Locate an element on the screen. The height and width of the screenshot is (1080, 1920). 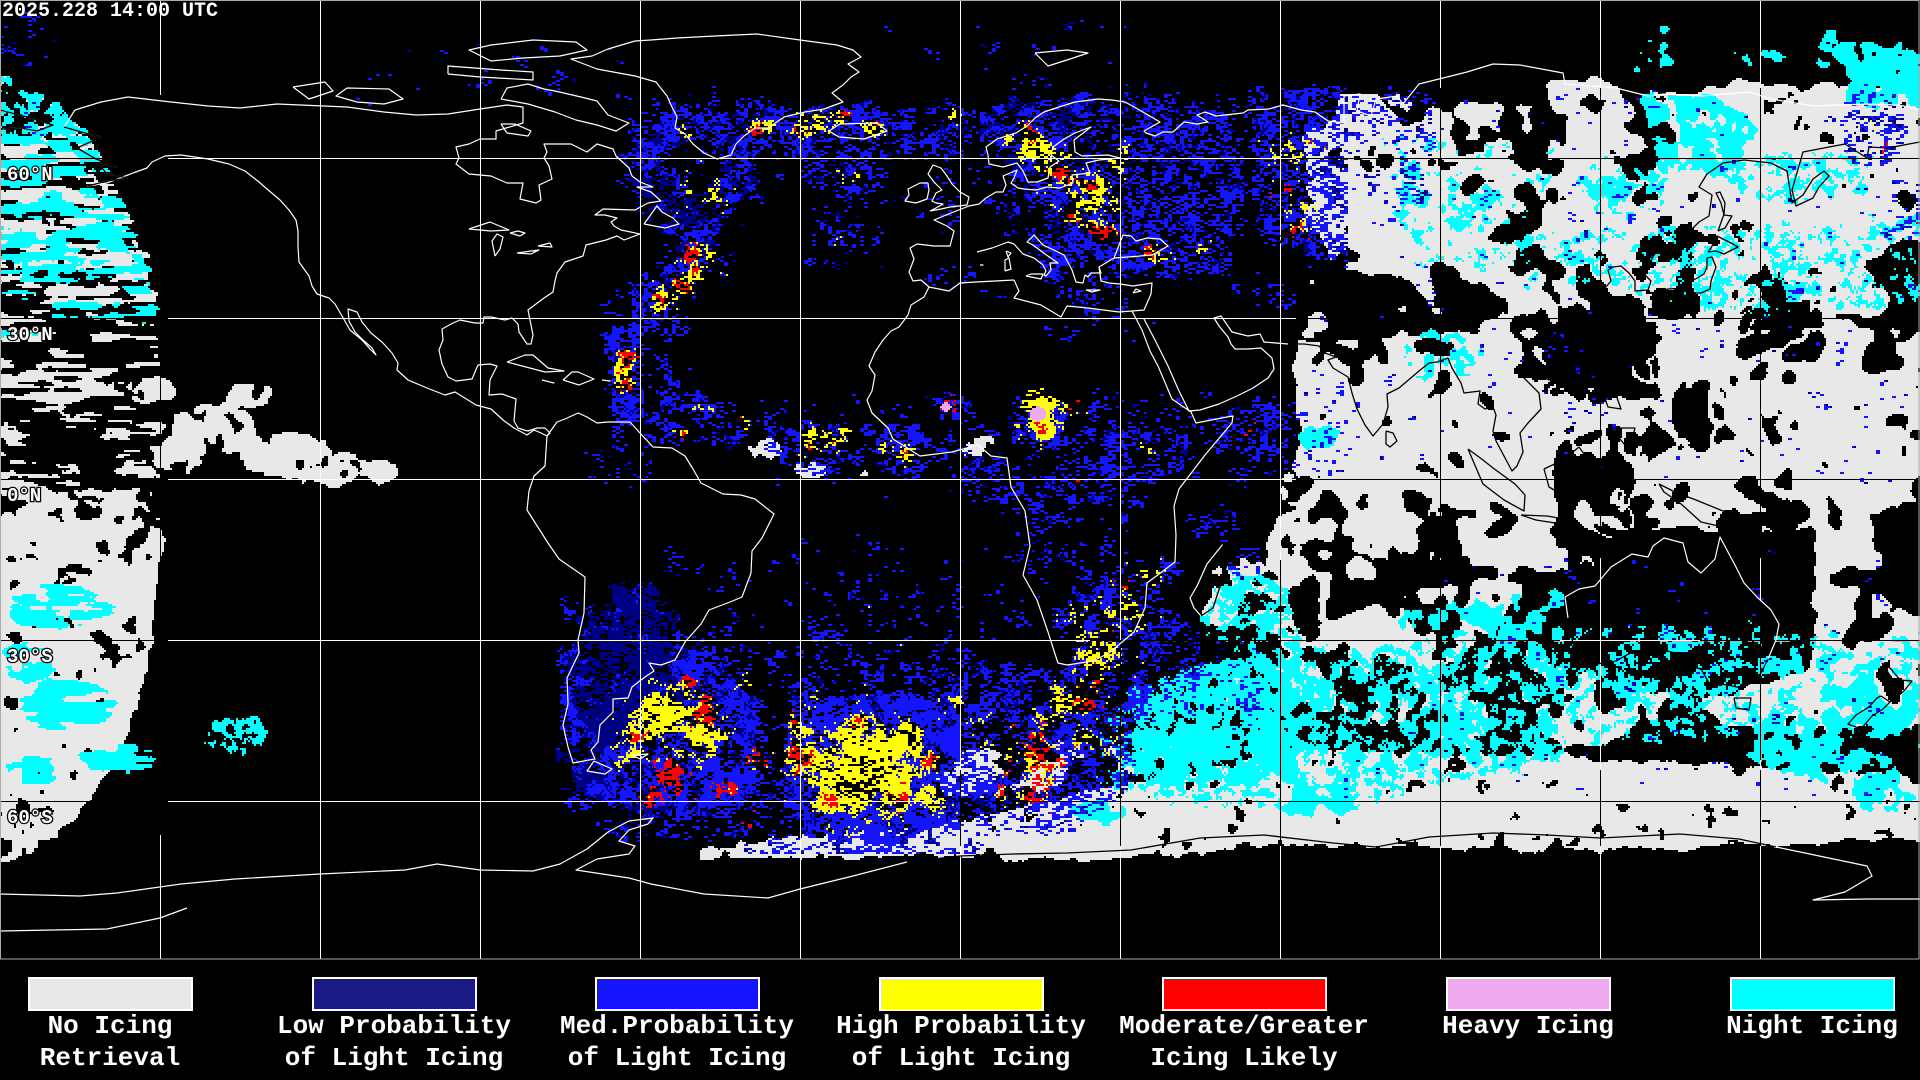
svg-text: 30°S is located at coordinates (30, 657).